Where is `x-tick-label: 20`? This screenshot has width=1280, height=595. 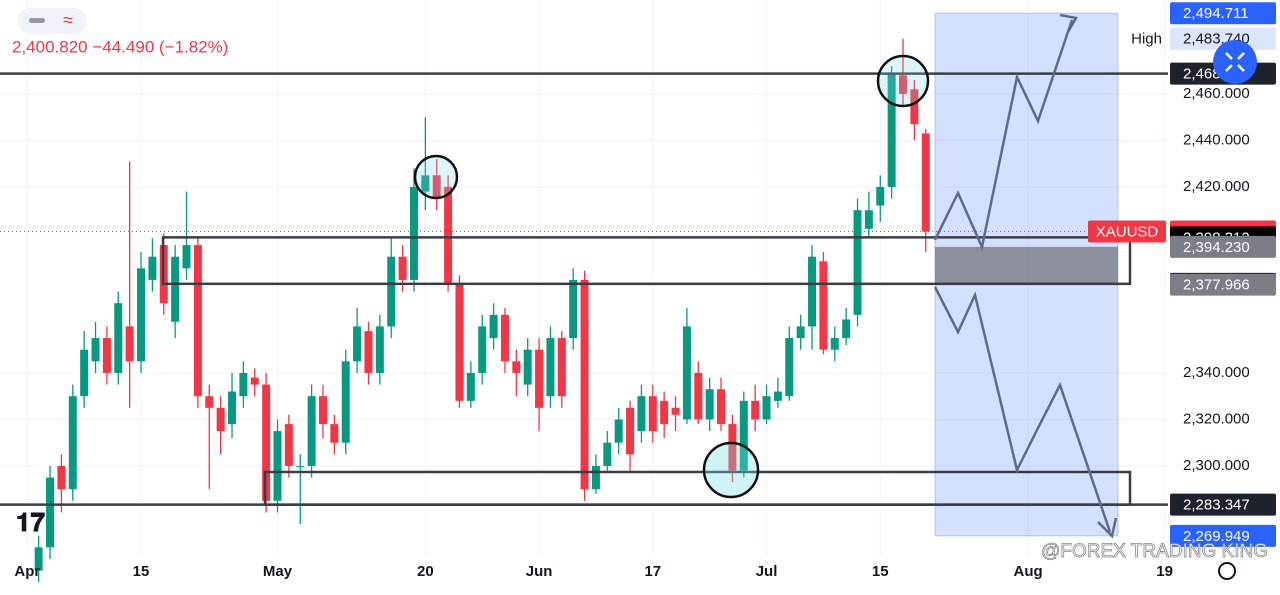
x-tick-label: 20 is located at coordinates (425, 571).